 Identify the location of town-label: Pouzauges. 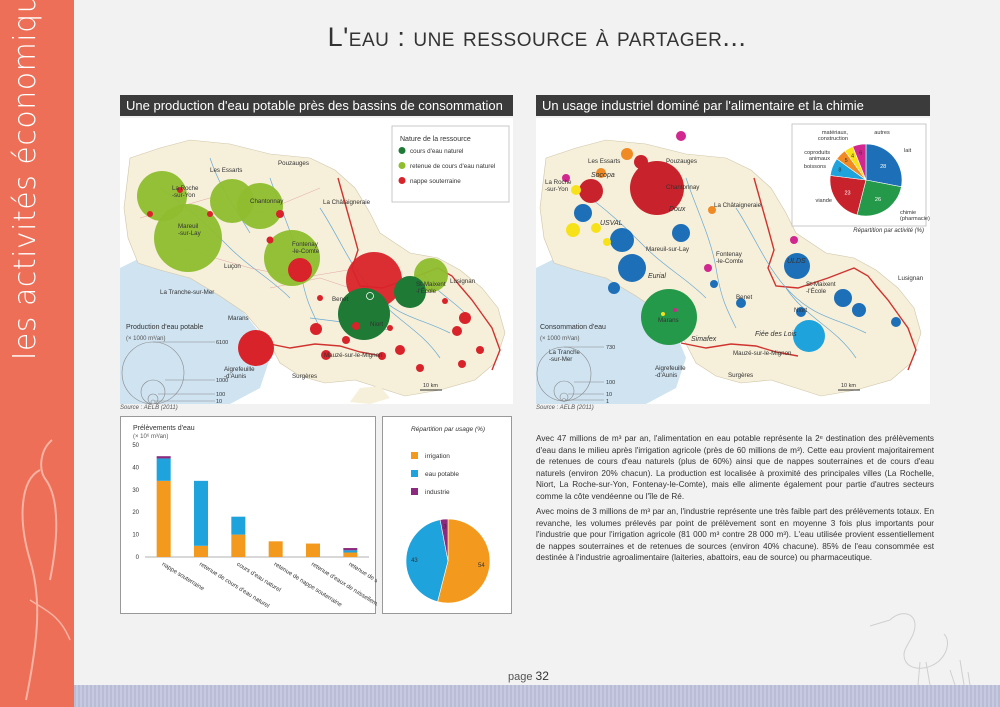
(681, 161).